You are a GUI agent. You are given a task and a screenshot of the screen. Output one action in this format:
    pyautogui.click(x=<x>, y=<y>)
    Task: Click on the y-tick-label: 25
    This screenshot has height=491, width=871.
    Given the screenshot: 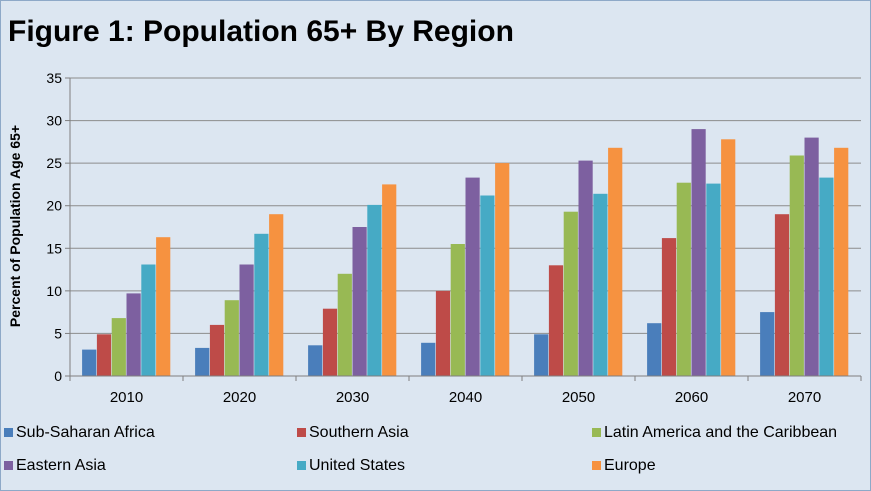 What is the action you would take?
    pyautogui.click(x=54, y=163)
    